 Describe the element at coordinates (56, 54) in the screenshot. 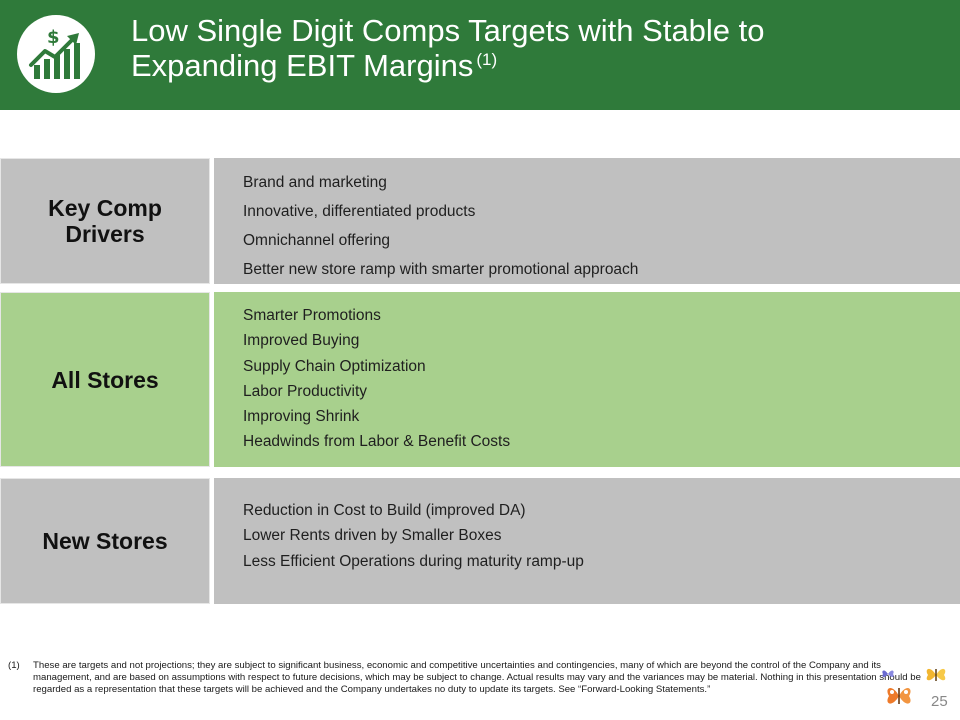

I see `growth-chart-dollar-icon: $` at that location.